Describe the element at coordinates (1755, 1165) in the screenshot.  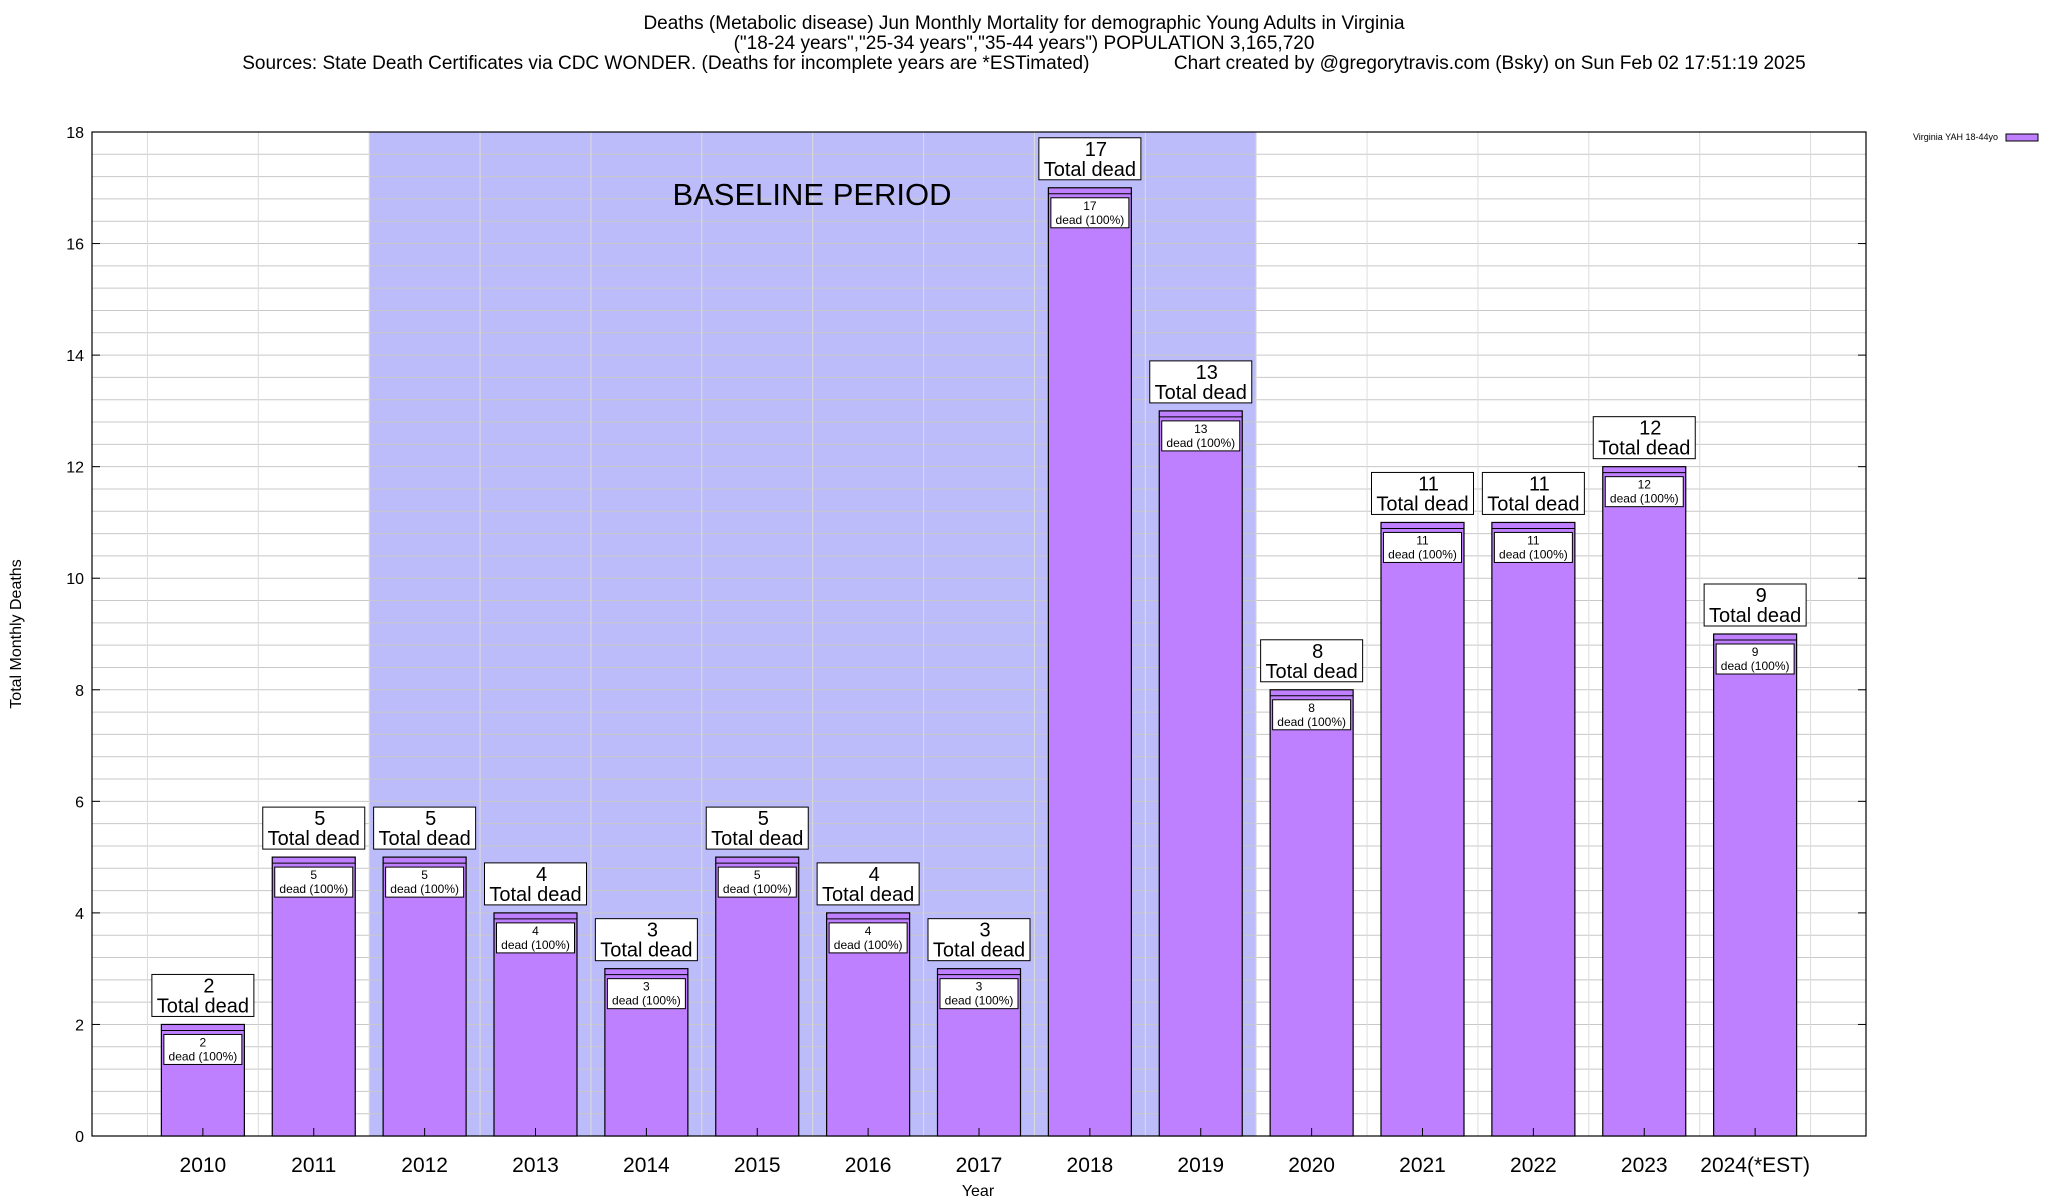
I see `x-tick-label: 2024(*EST)` at that location.